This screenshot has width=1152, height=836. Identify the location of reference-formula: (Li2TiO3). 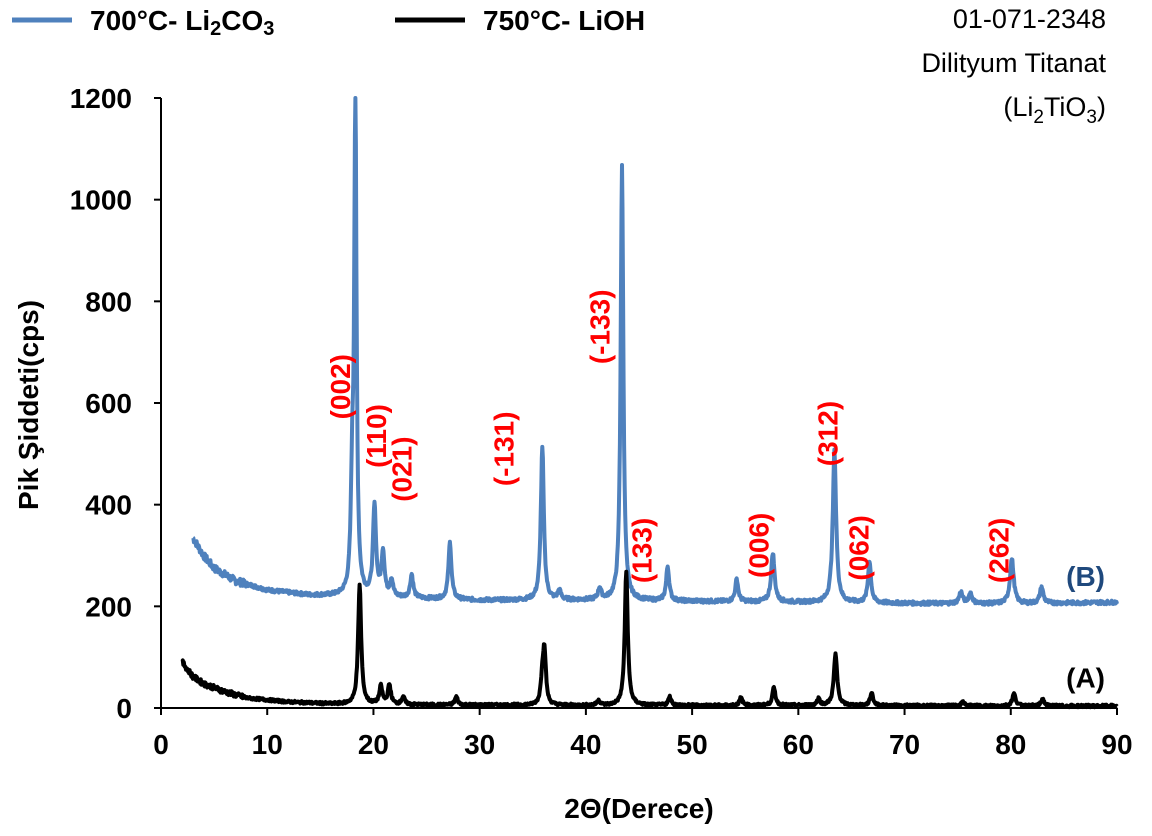
(1054, 110).